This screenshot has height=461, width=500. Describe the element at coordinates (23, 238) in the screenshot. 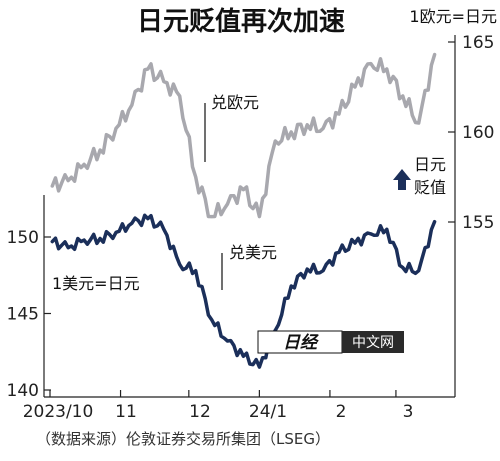

I see `left-tick-label: 150` at that location.